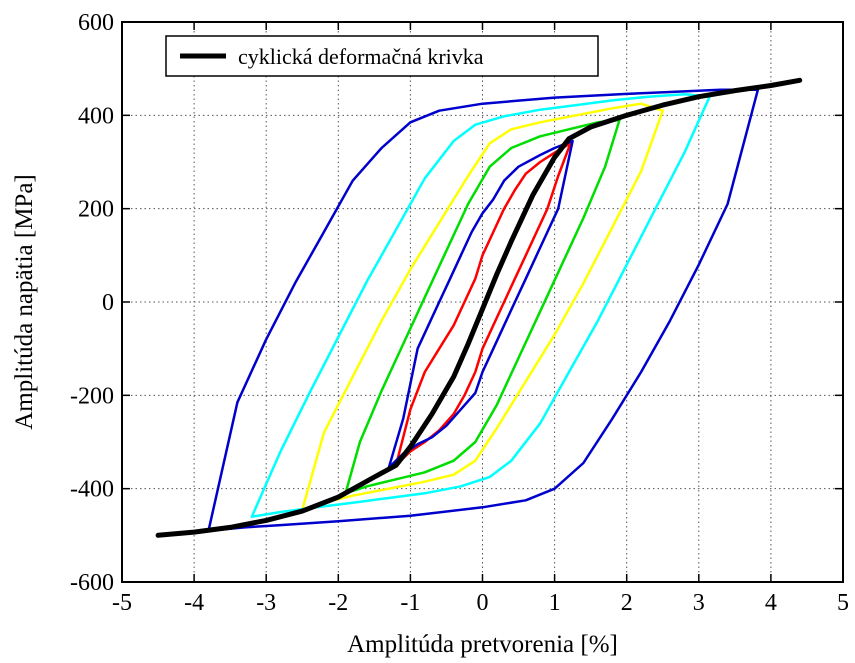 This screenshot has height=663, width=855. I want to click on y-tick-label: 600, so click(96, 23).